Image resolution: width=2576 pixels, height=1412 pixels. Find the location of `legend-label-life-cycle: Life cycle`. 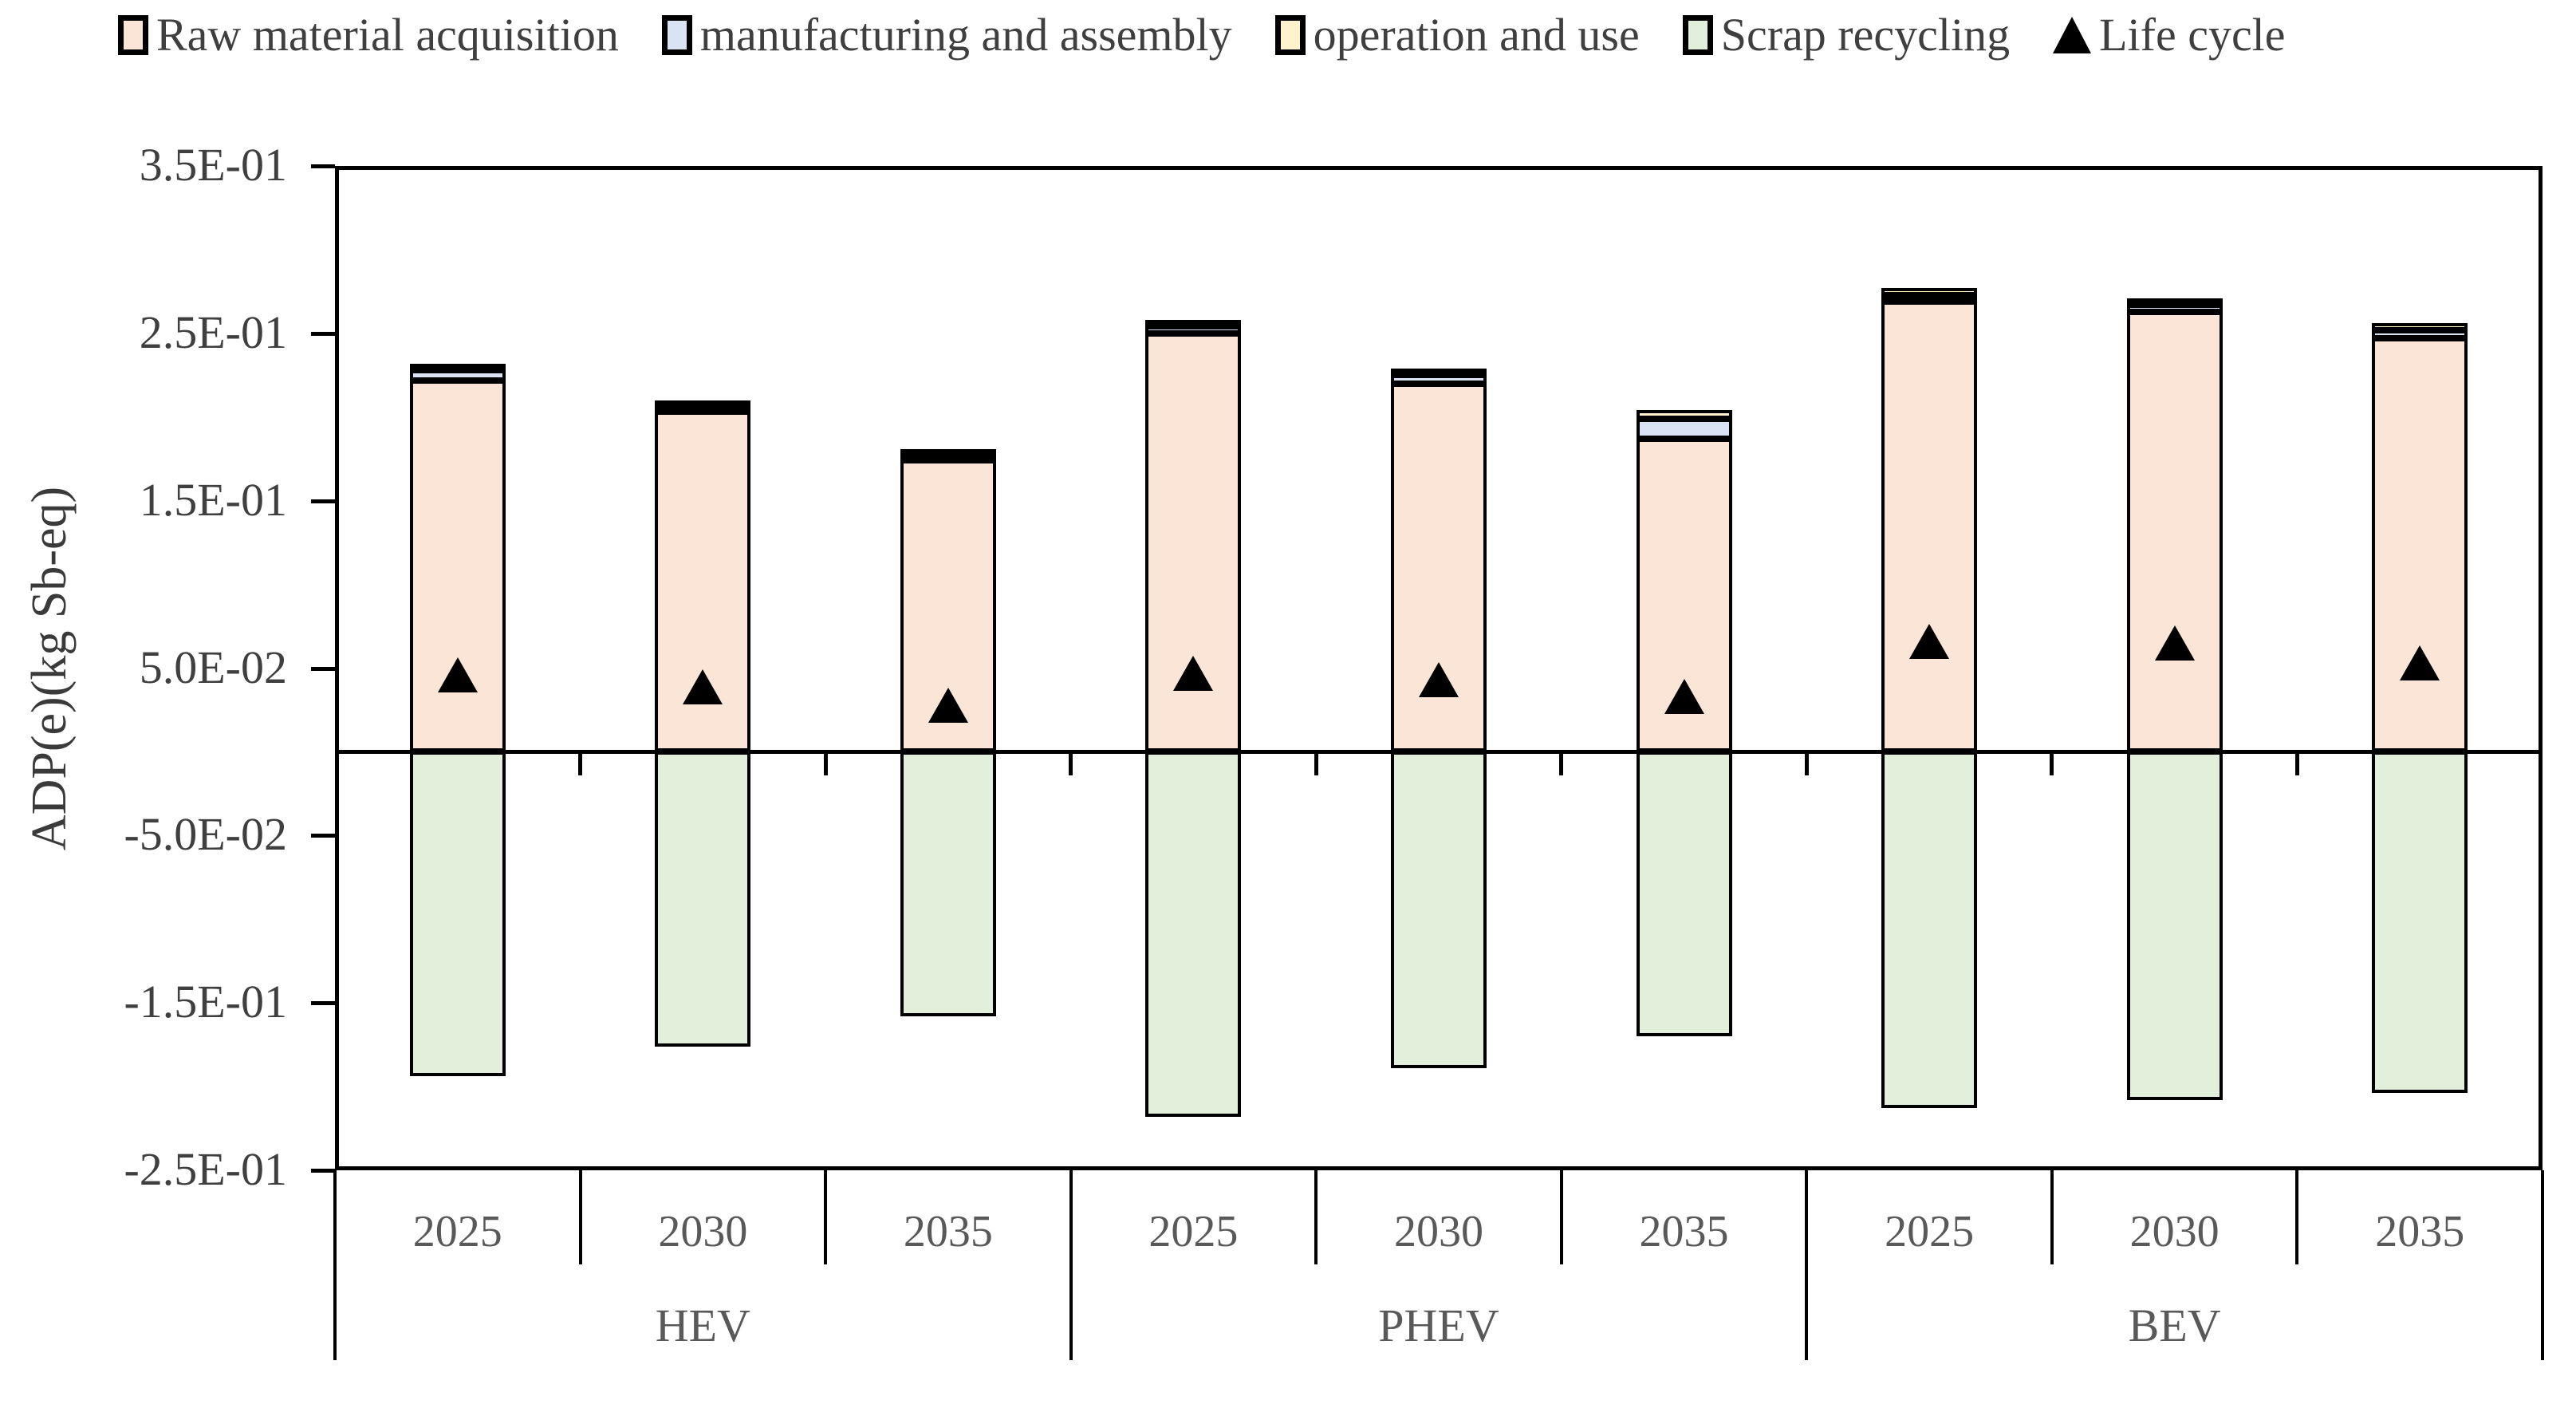

legend-label-life-cycle: Life cycle is located at coordinates (2192, 35).